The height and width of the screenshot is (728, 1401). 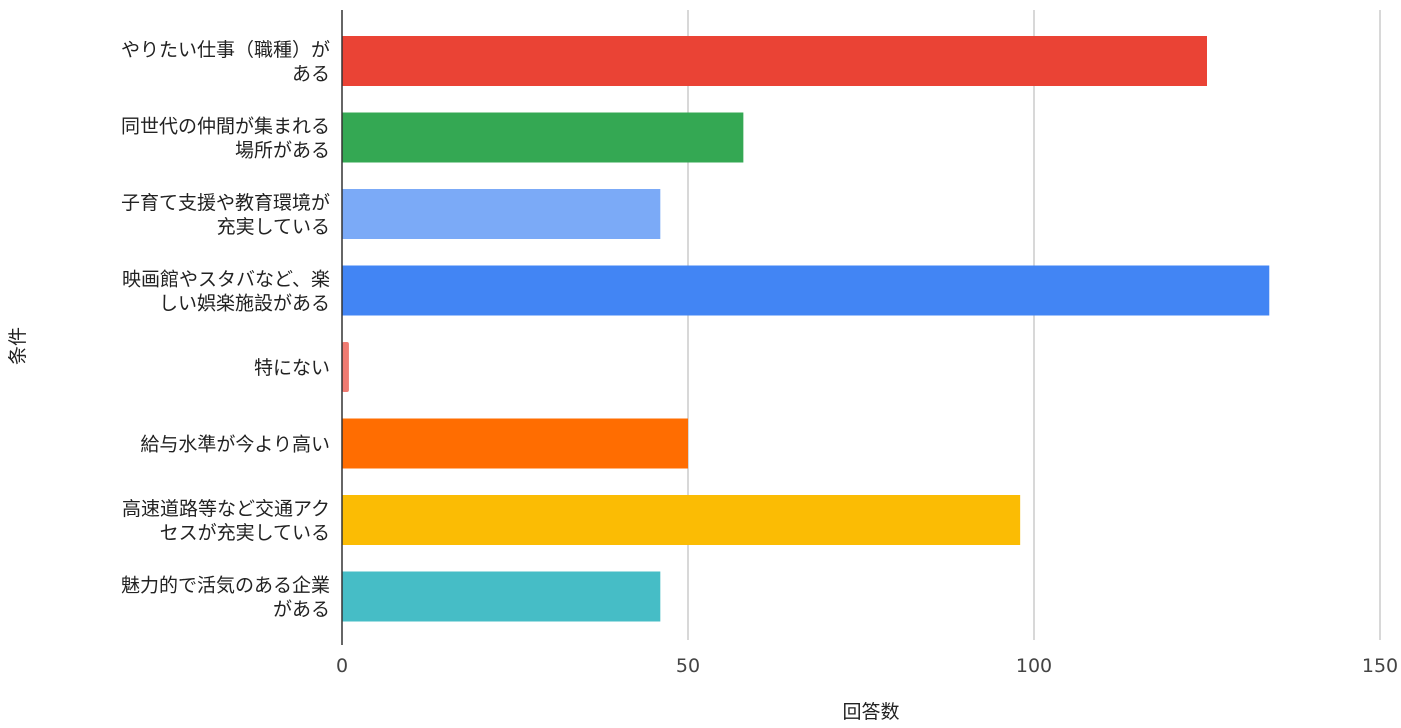 I want to click on x-tick-label: 0, so click(x=342, y=666).